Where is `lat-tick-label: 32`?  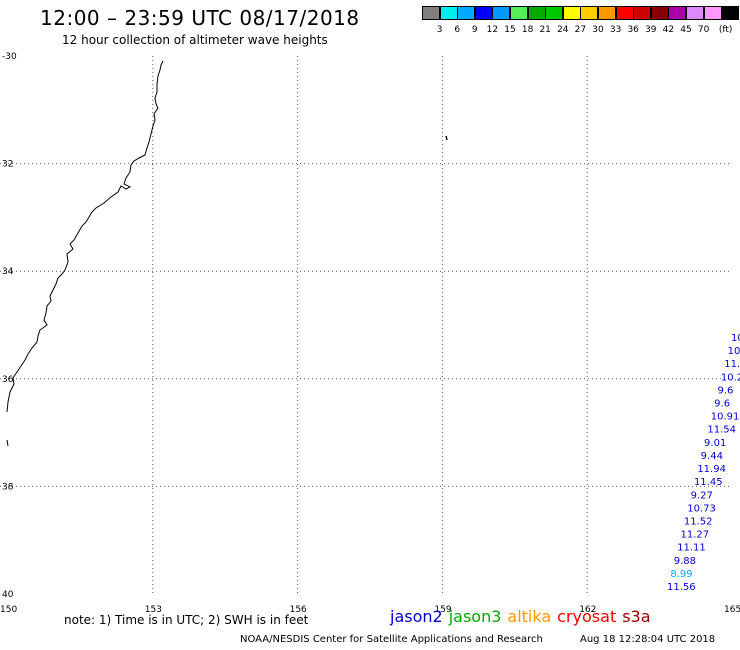 lat-tick-label: 32 is located at coordinates (7, 165).